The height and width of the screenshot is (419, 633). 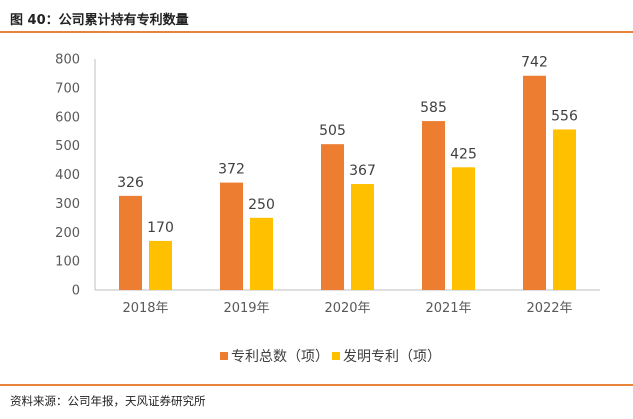 I want to click on footer-rule, so click(x=316, y=385).